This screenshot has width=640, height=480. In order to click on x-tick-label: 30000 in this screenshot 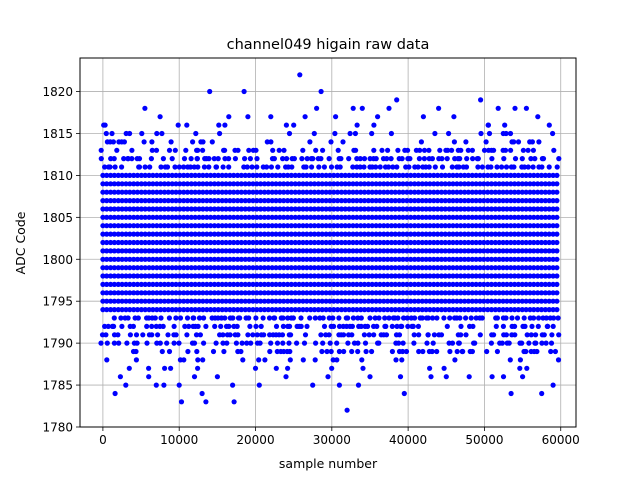, I will do `click(332, 440)`.